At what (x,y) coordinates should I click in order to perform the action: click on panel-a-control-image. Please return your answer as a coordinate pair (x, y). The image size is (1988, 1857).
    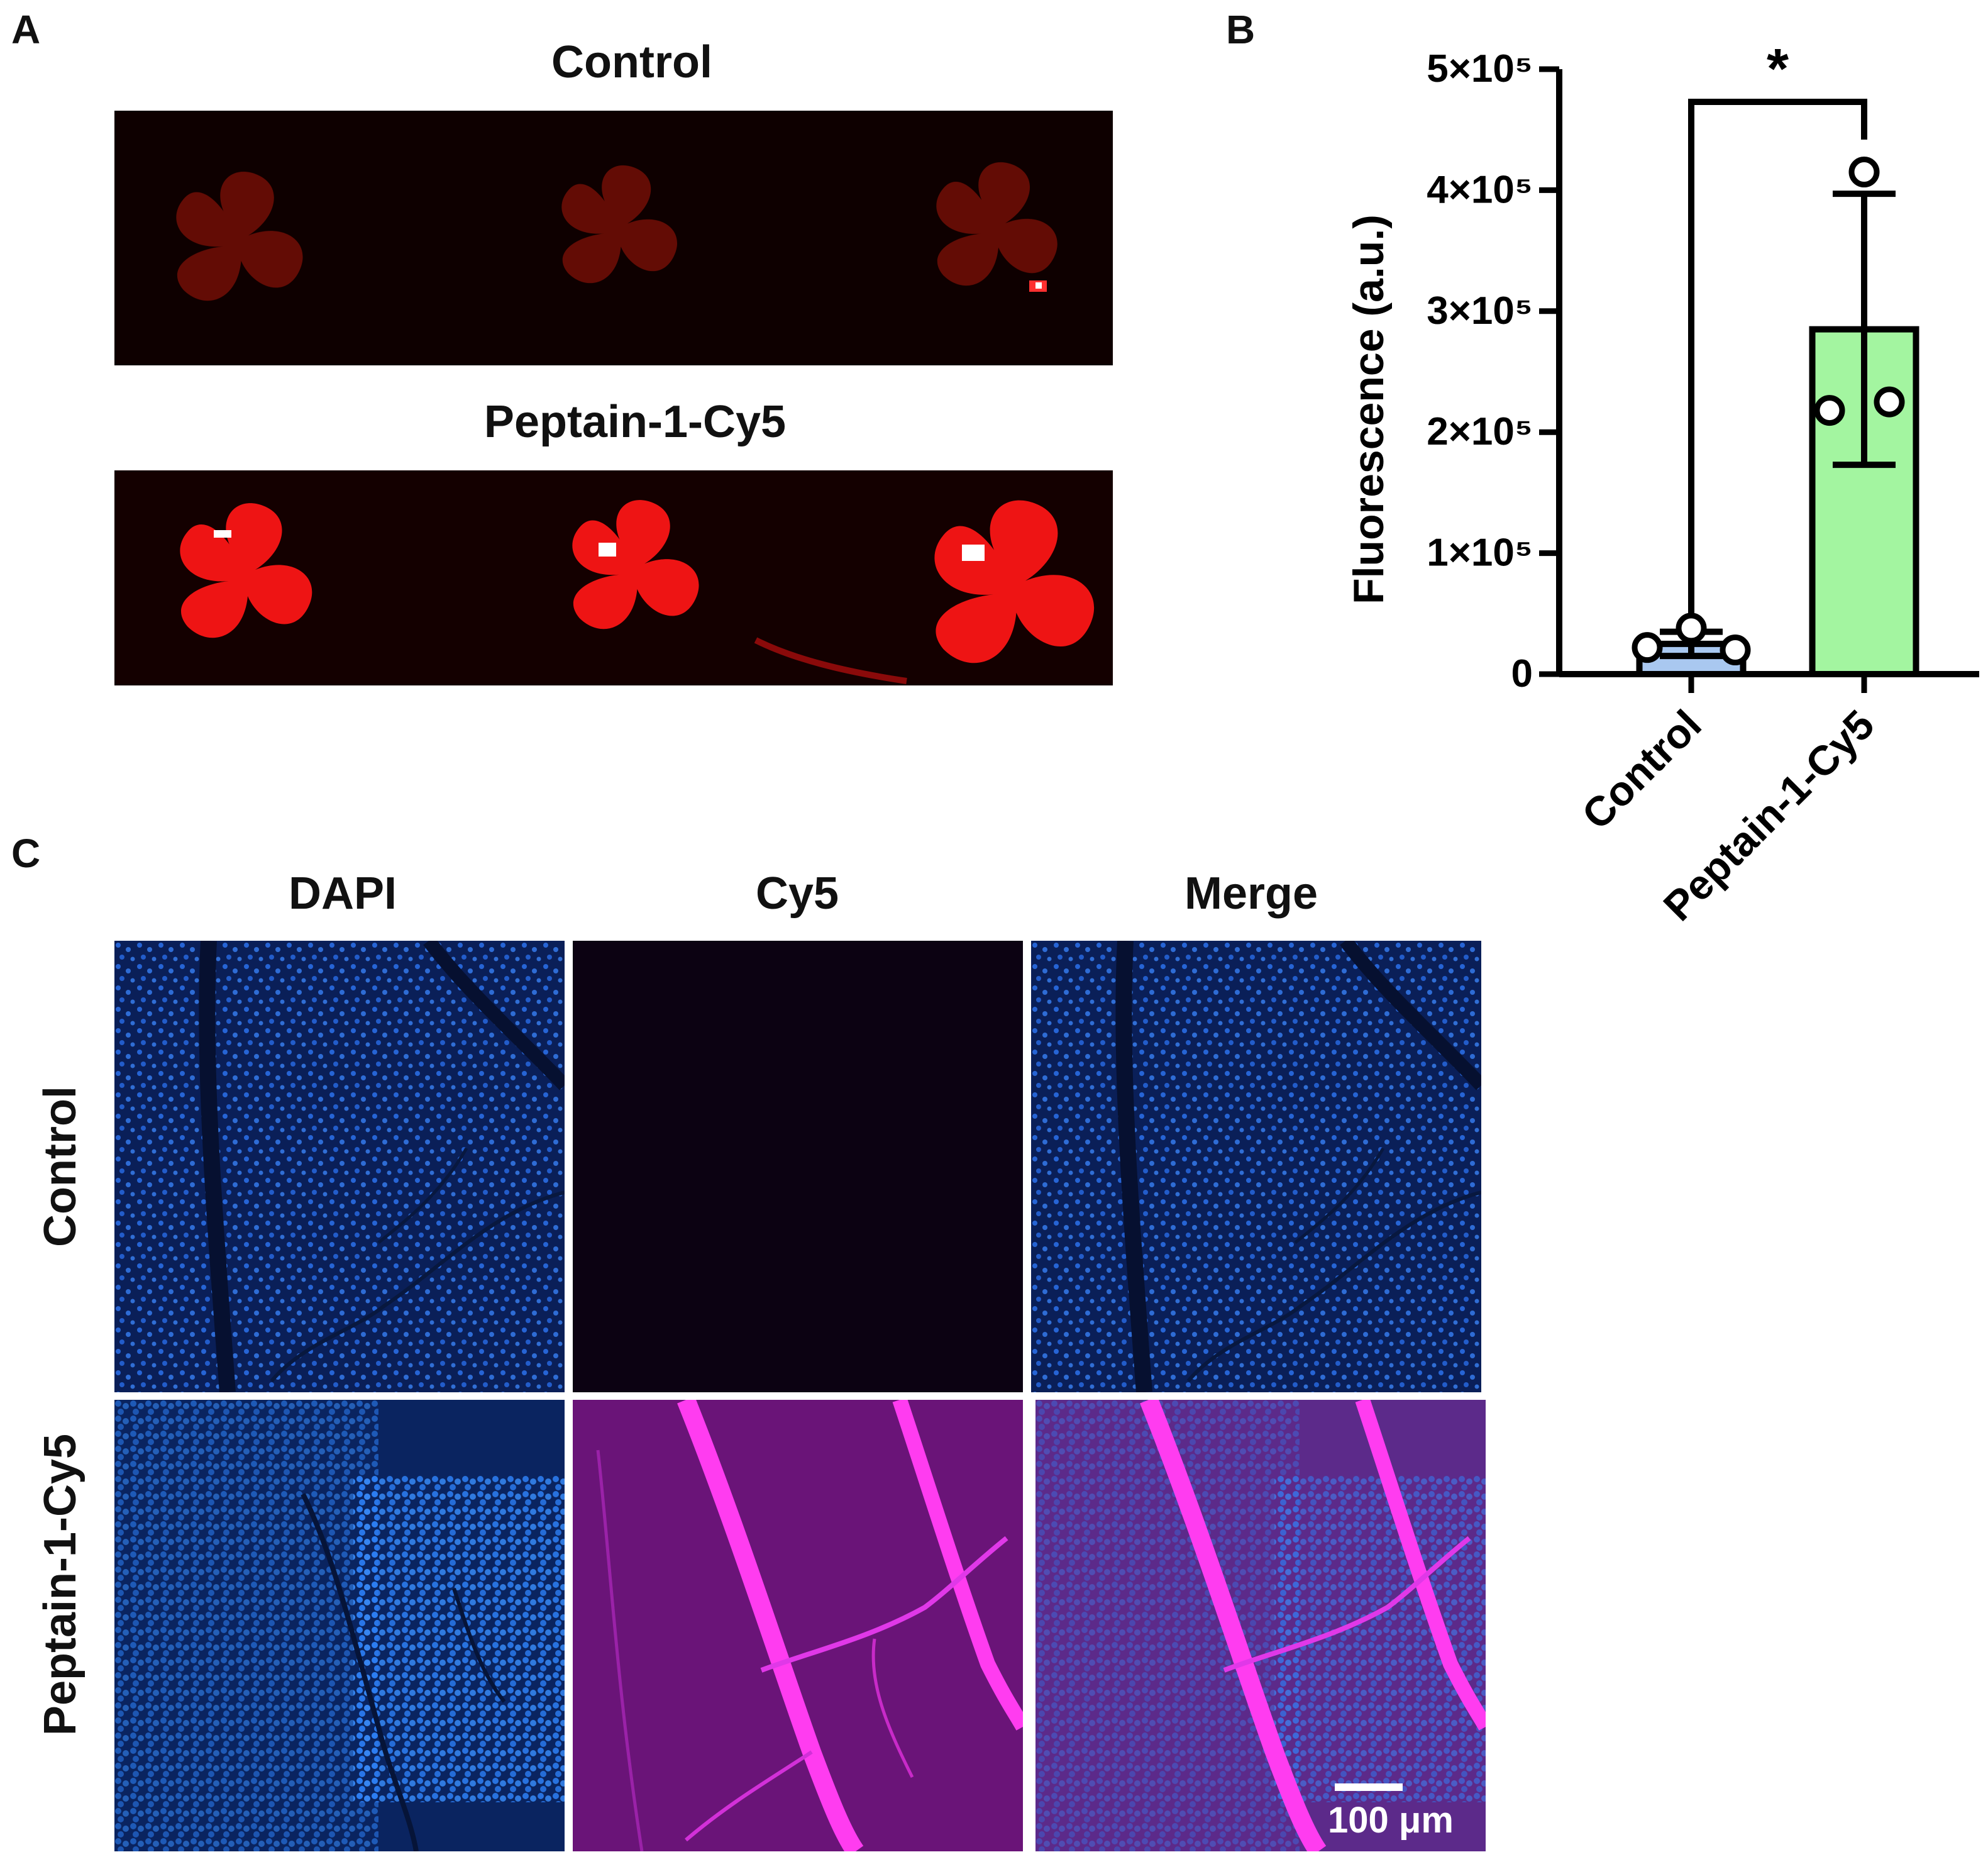
    Looking at the image, I should click on (613, 238).